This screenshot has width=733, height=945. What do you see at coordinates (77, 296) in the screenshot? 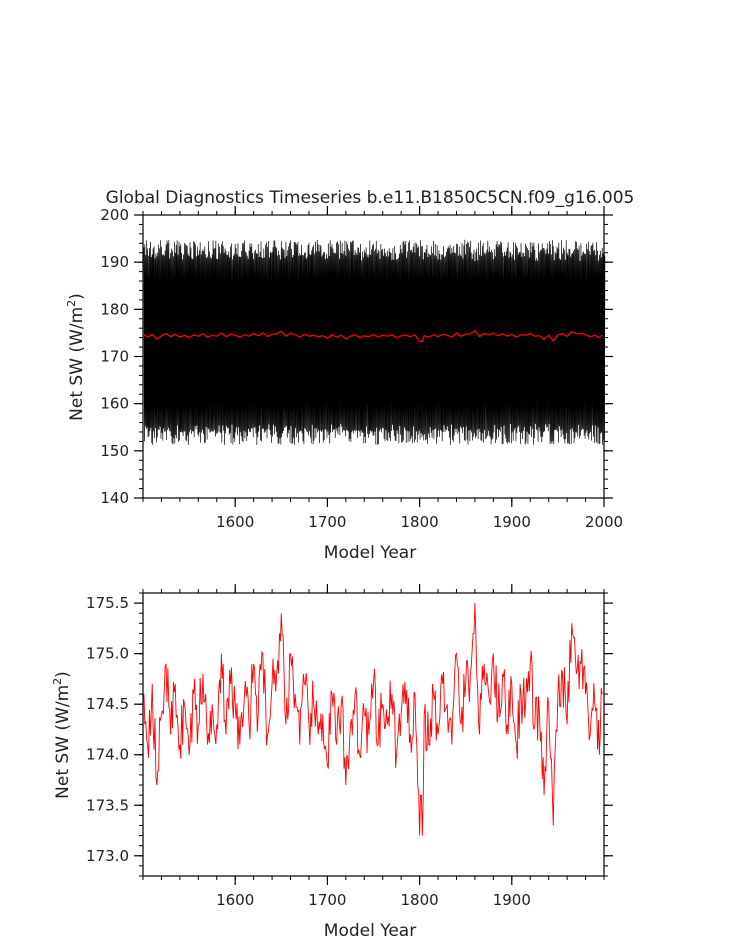
I see `top-ylabel-end: )` at bounding box center [77, 296].